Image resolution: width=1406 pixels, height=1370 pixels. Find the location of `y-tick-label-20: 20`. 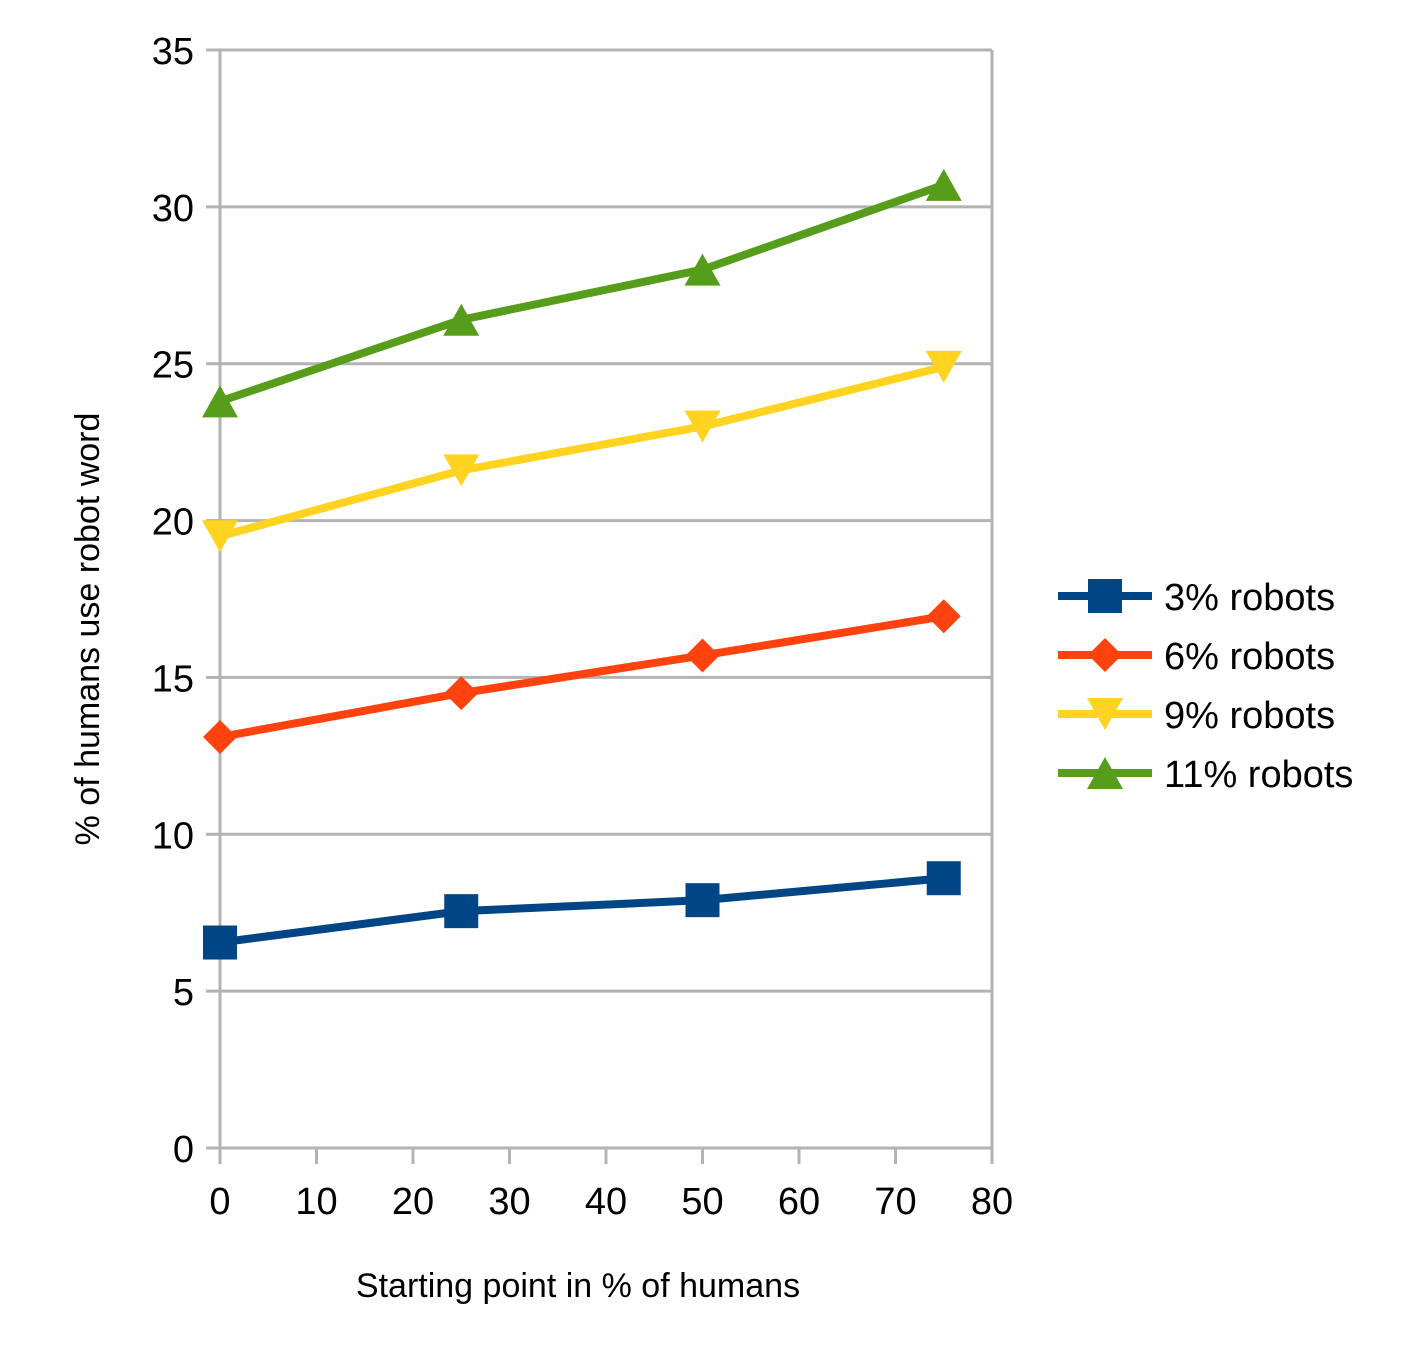

y-tick-label-20: 20 is located at coordinates (173, 523).